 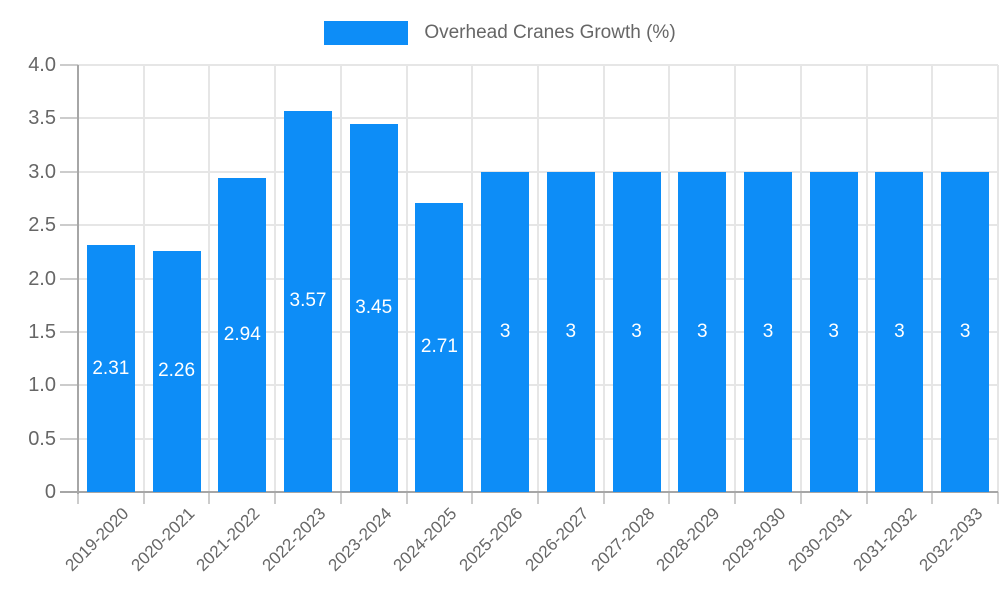 What do you see at coordinates (42, 171) in the screenshot?
I see `y-tick-label: 3.0` at bounding box center [42, 171].